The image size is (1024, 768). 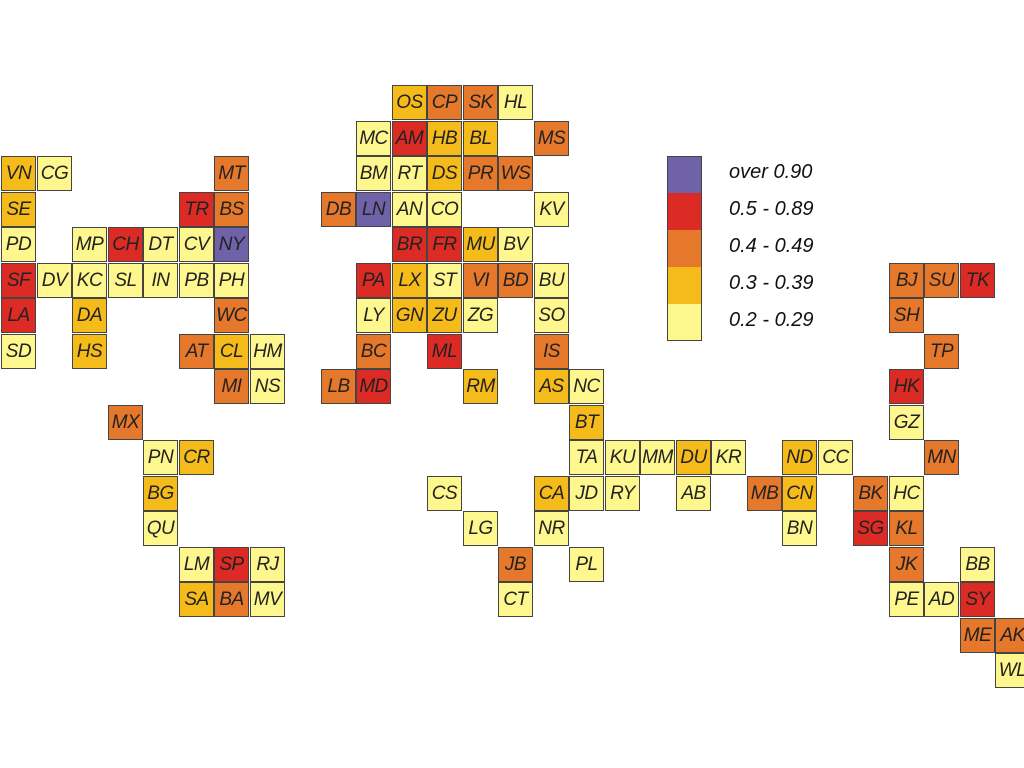 I want to click on city-cell-kc: KC, so click(x=89, y=280).